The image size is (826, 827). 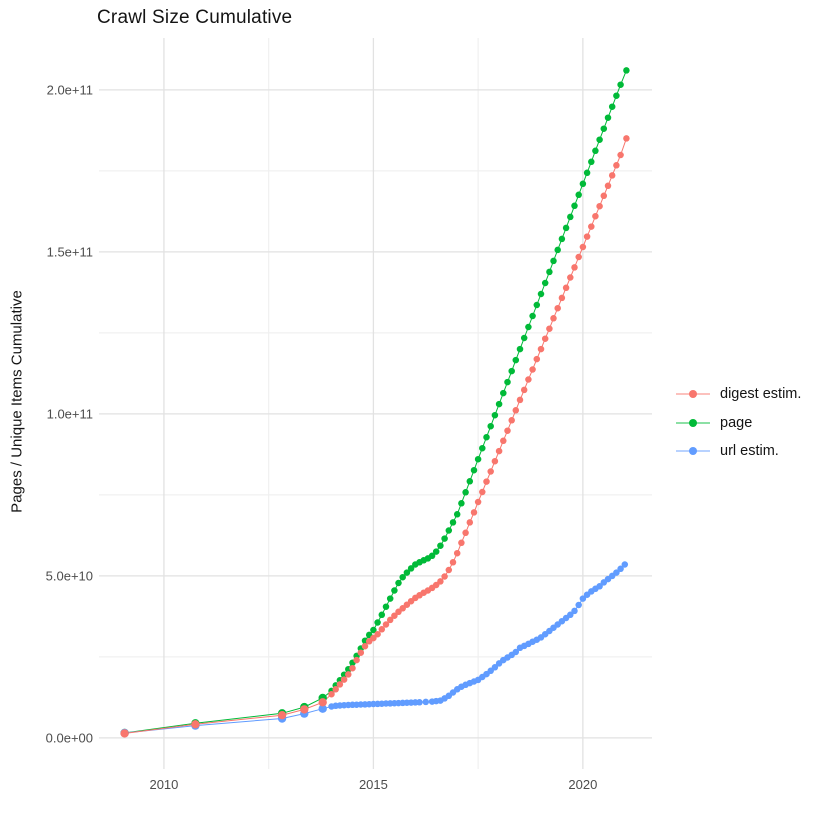 I want to click on x-tick-label: 2015, so click(x=373, y=784).